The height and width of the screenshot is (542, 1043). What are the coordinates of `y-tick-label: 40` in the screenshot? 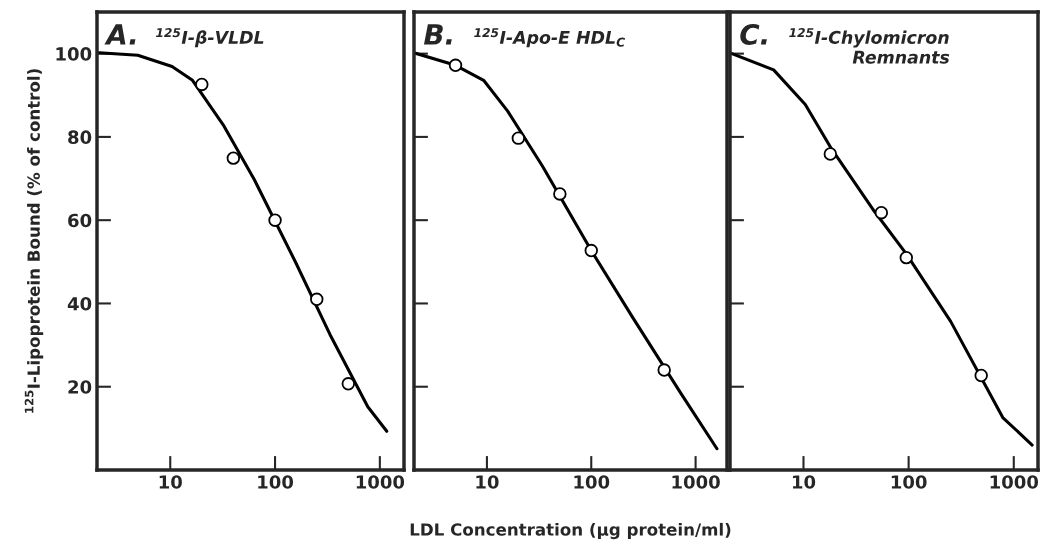 It's located at (79, 303).